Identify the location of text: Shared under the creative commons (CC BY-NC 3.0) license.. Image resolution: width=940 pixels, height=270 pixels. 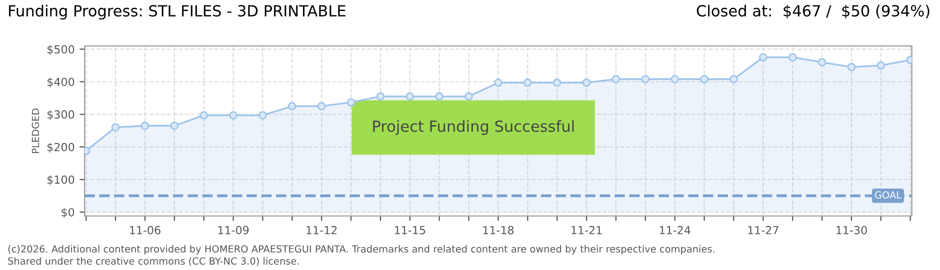
(153, 261).